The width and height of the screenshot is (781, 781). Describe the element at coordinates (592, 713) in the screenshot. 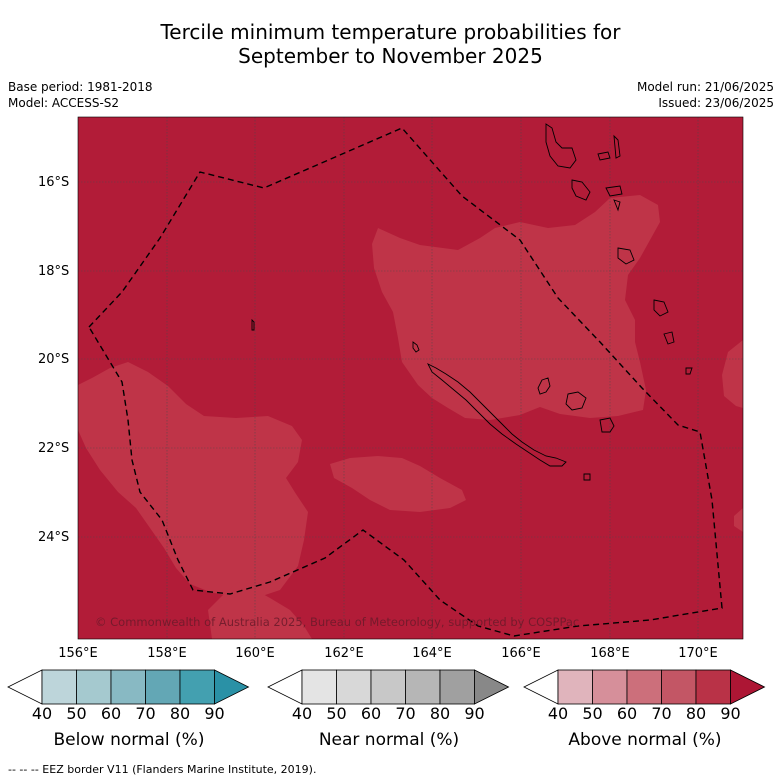

I see `above-colorbar-tick-label: 50` at that location.